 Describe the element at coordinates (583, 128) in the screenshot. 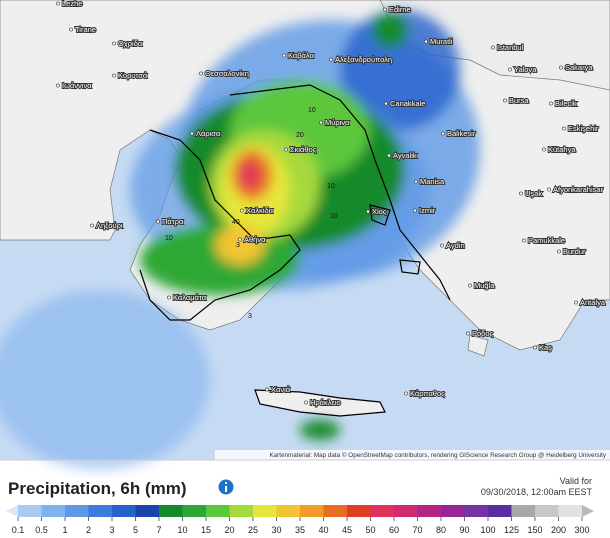

I see `city-label: Eskişehir` at that location.